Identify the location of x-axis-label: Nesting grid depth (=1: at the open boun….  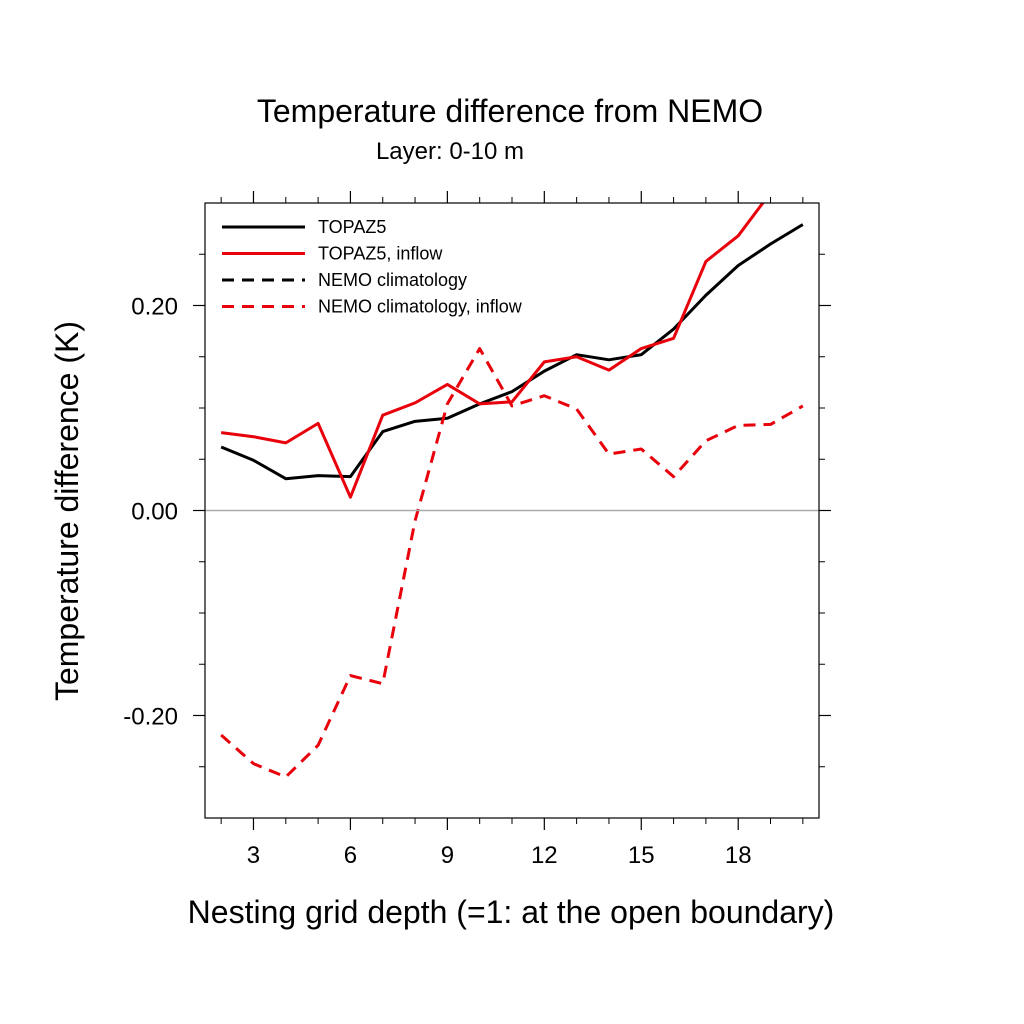
(511, 912).